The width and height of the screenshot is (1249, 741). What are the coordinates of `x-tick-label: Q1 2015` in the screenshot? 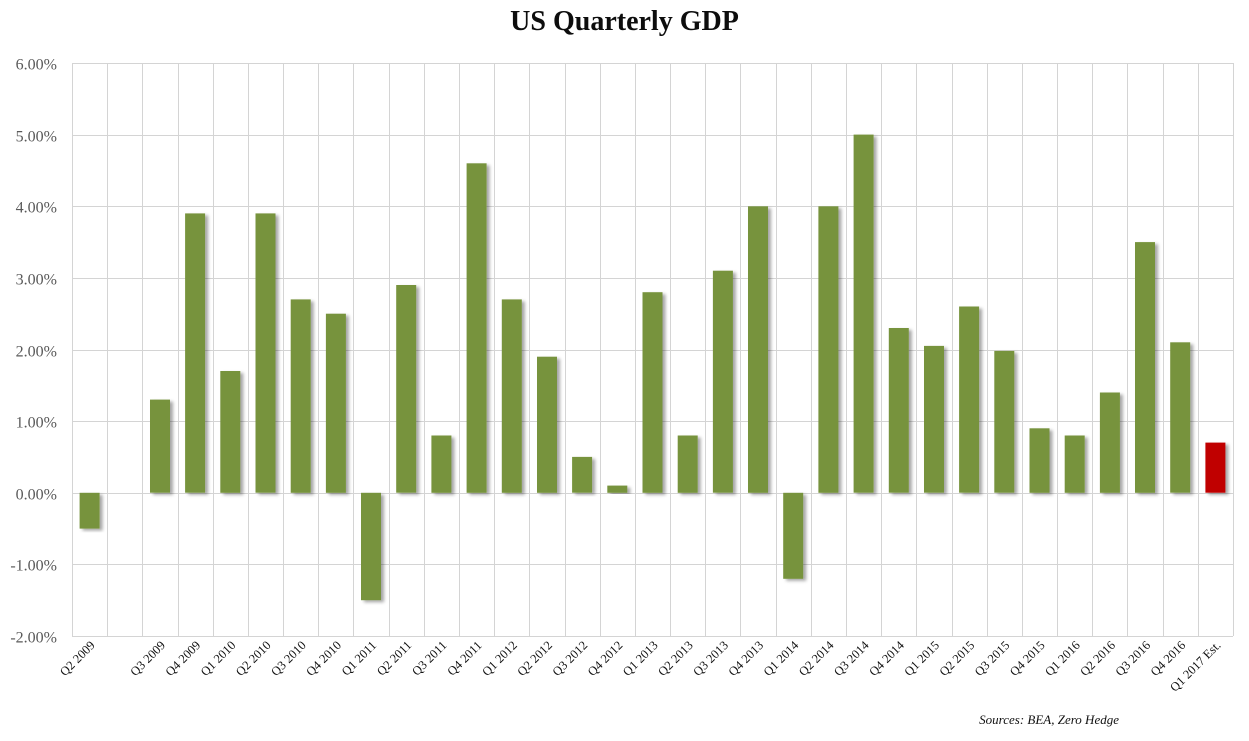 It's located at (921, 658).